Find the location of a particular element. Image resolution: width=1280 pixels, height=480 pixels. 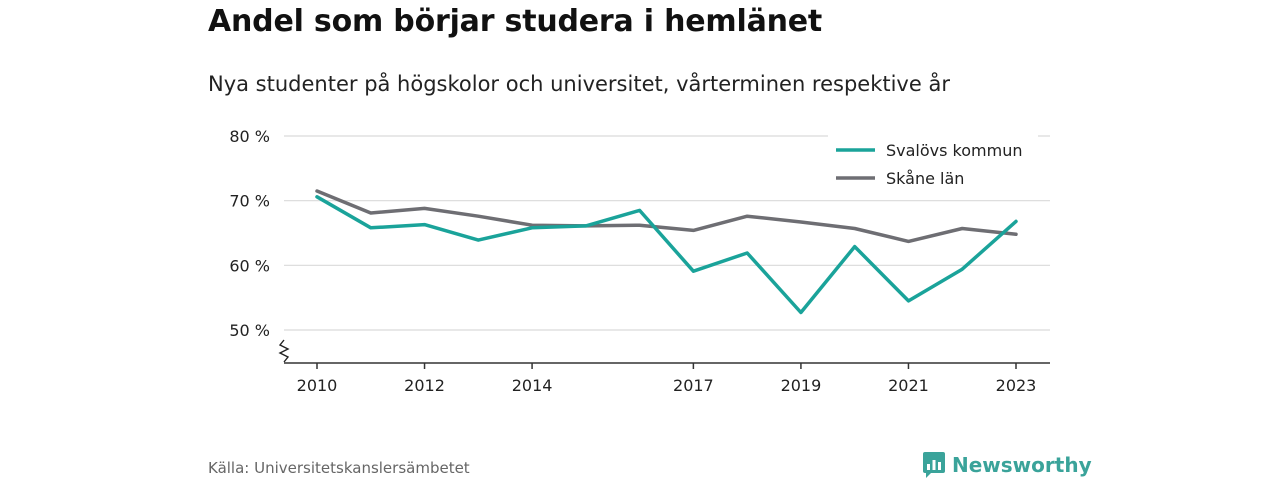

brand-name: Newsworthy is located at coordinates (1022, 465).